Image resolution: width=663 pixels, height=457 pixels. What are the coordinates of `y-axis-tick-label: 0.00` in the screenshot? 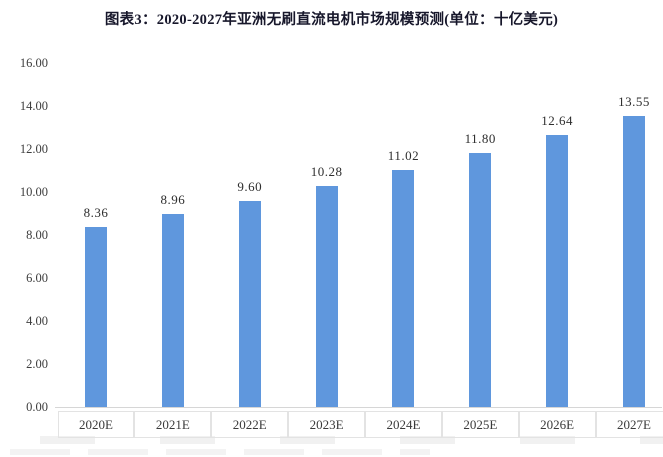 It's located at (37, 407).